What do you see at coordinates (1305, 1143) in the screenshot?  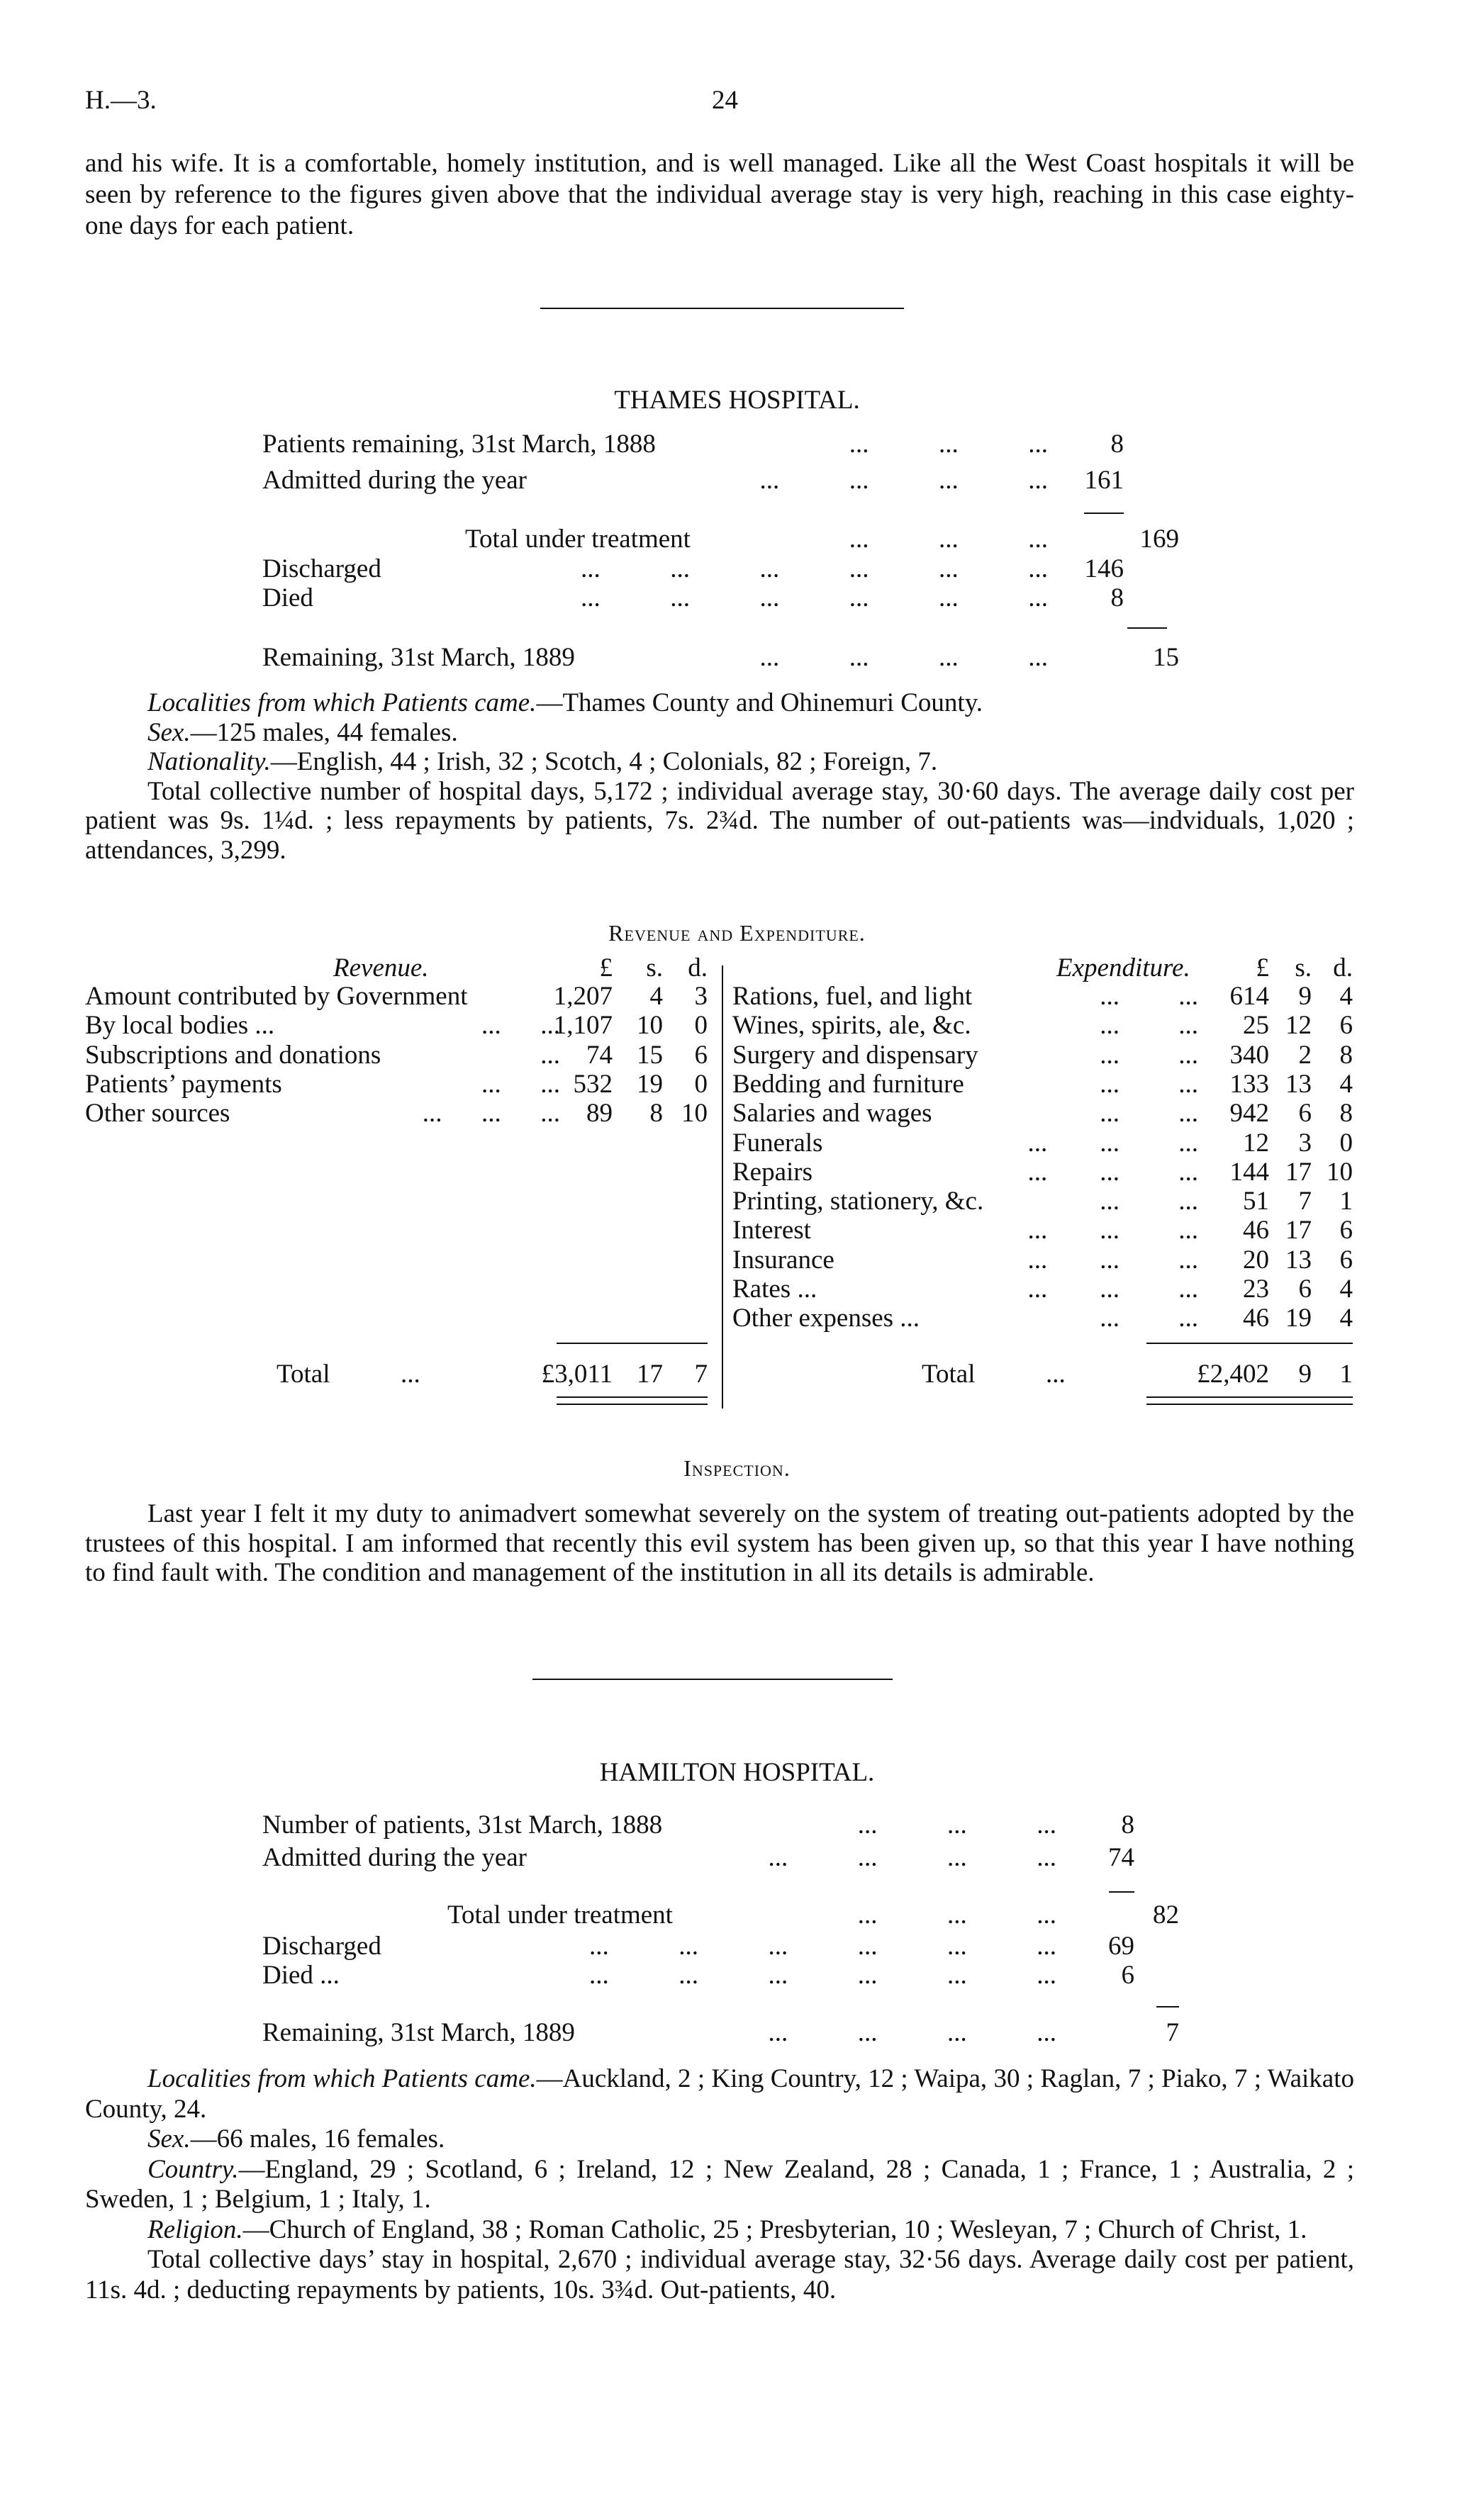 I see `amount-shillings: 3` at bounding box center [1305, 1143].